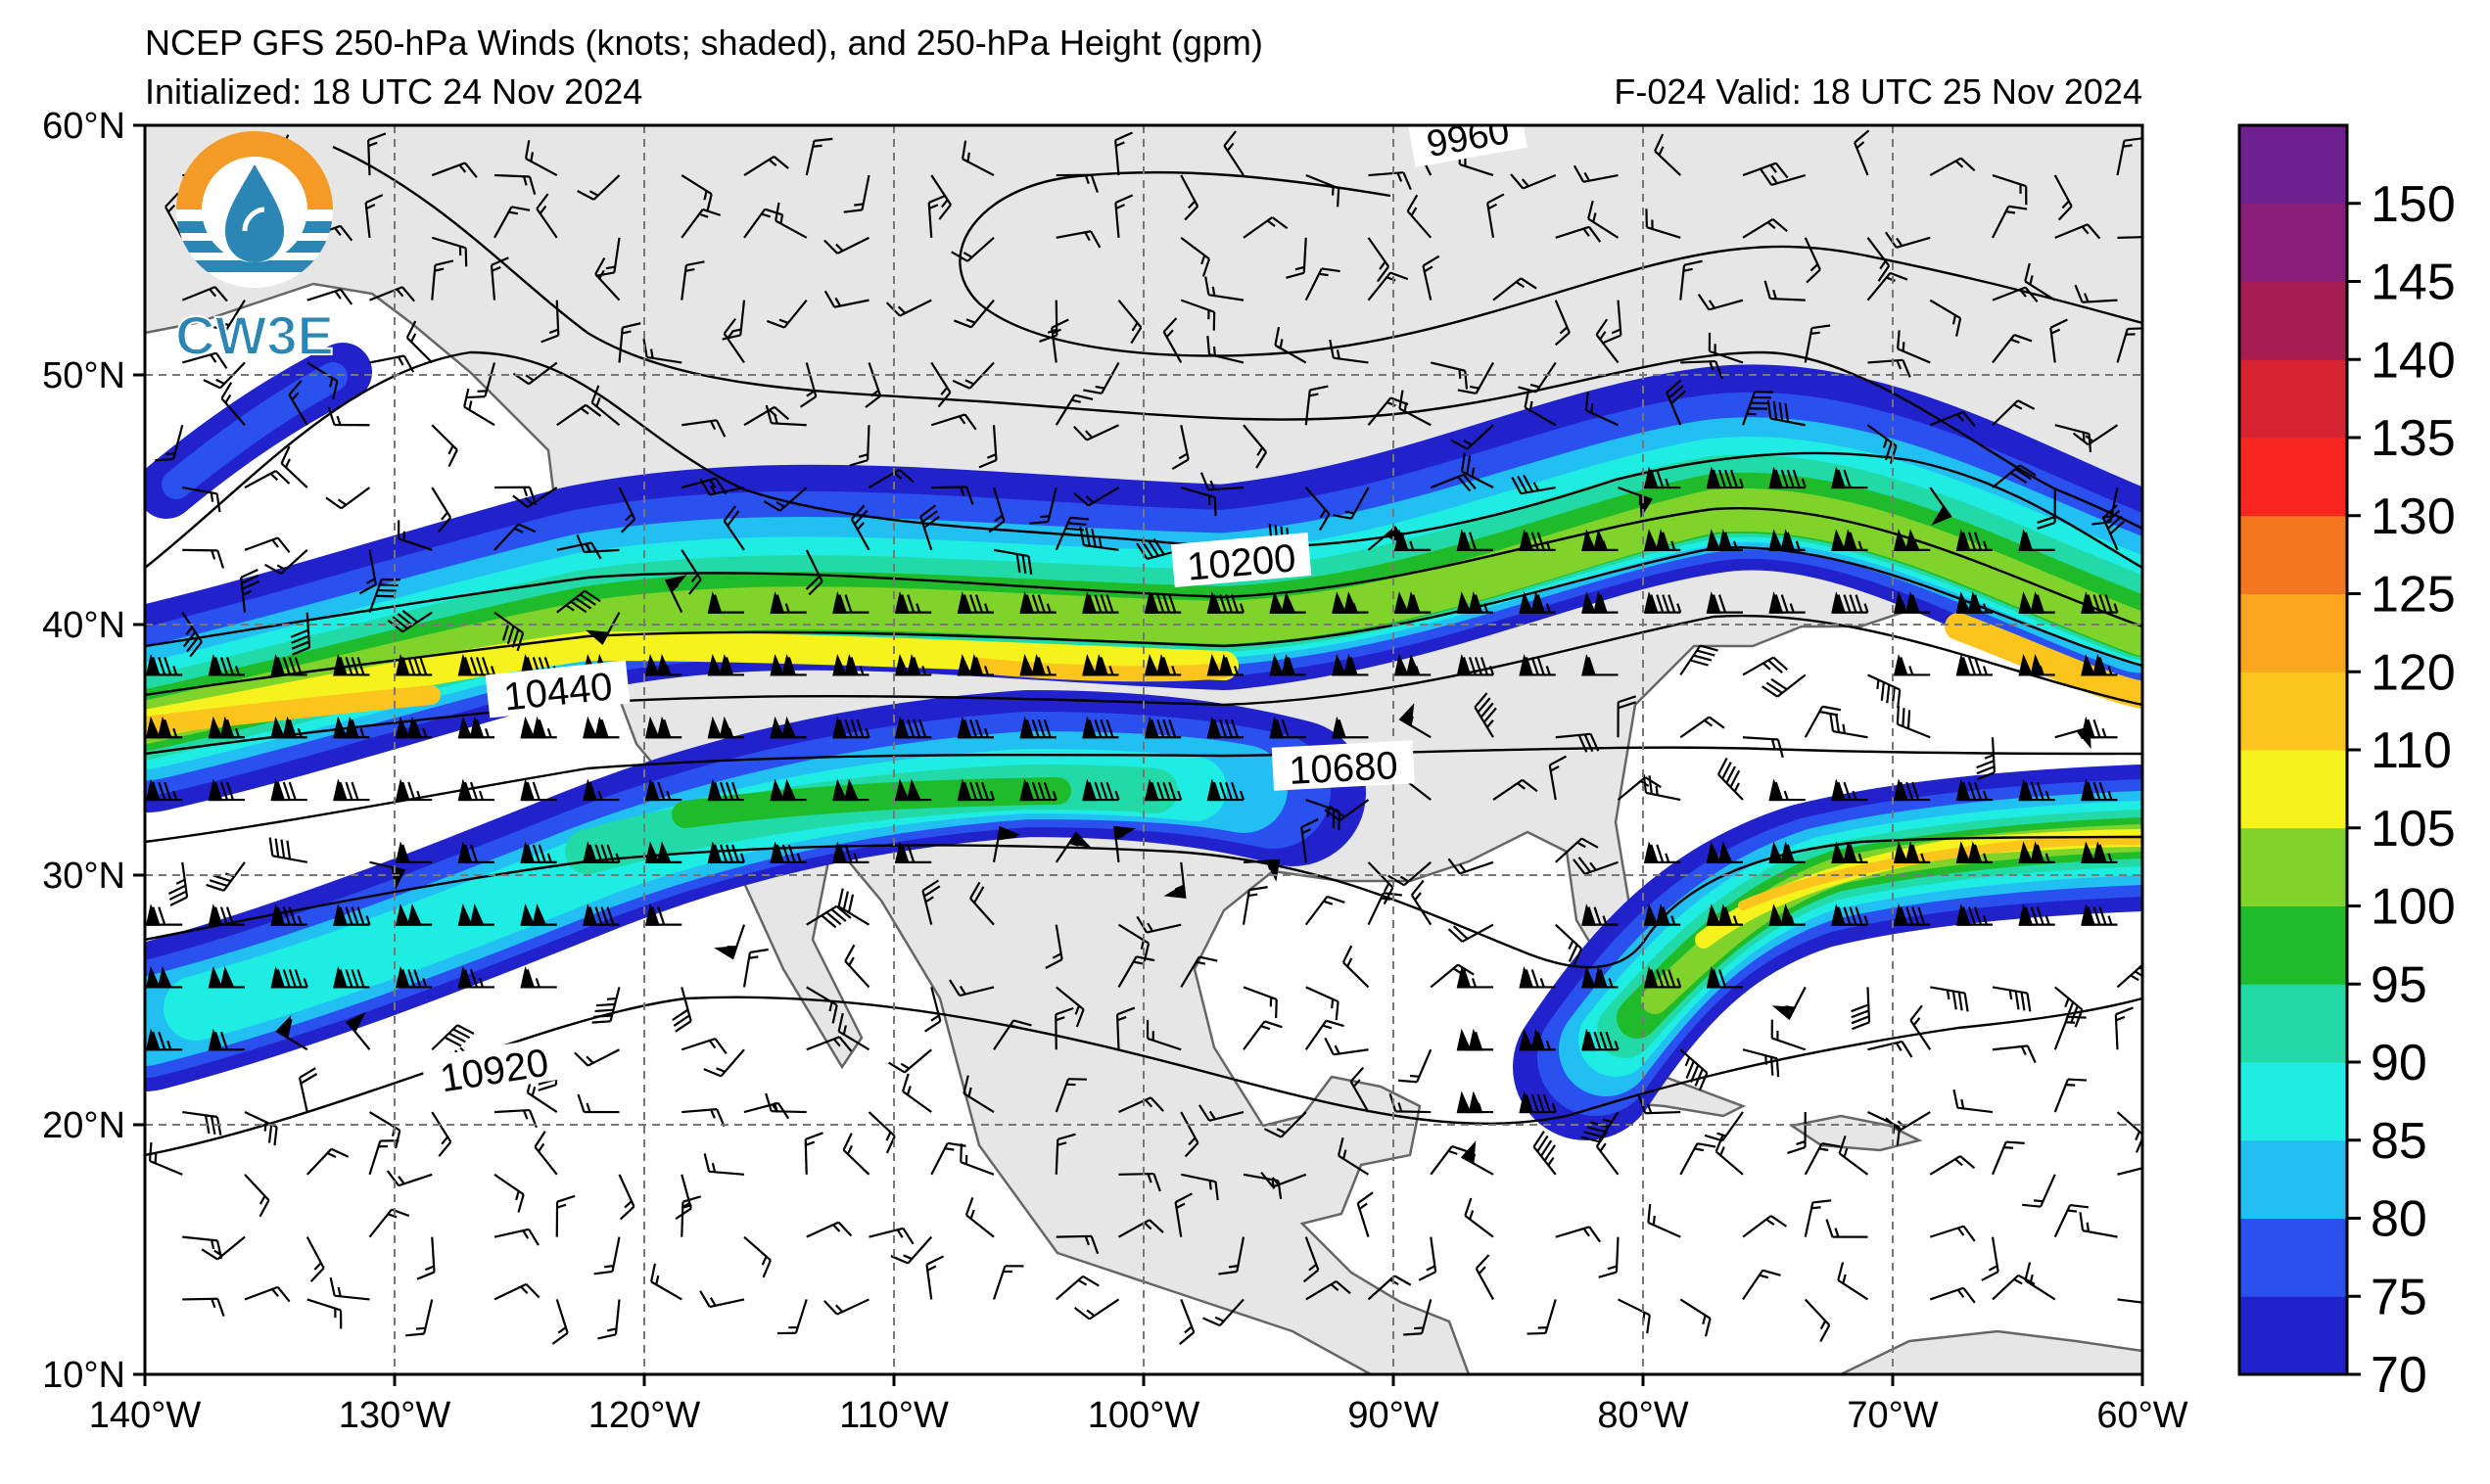  I want to click on colorbar-tick-label: 130, so click(2413, 516).